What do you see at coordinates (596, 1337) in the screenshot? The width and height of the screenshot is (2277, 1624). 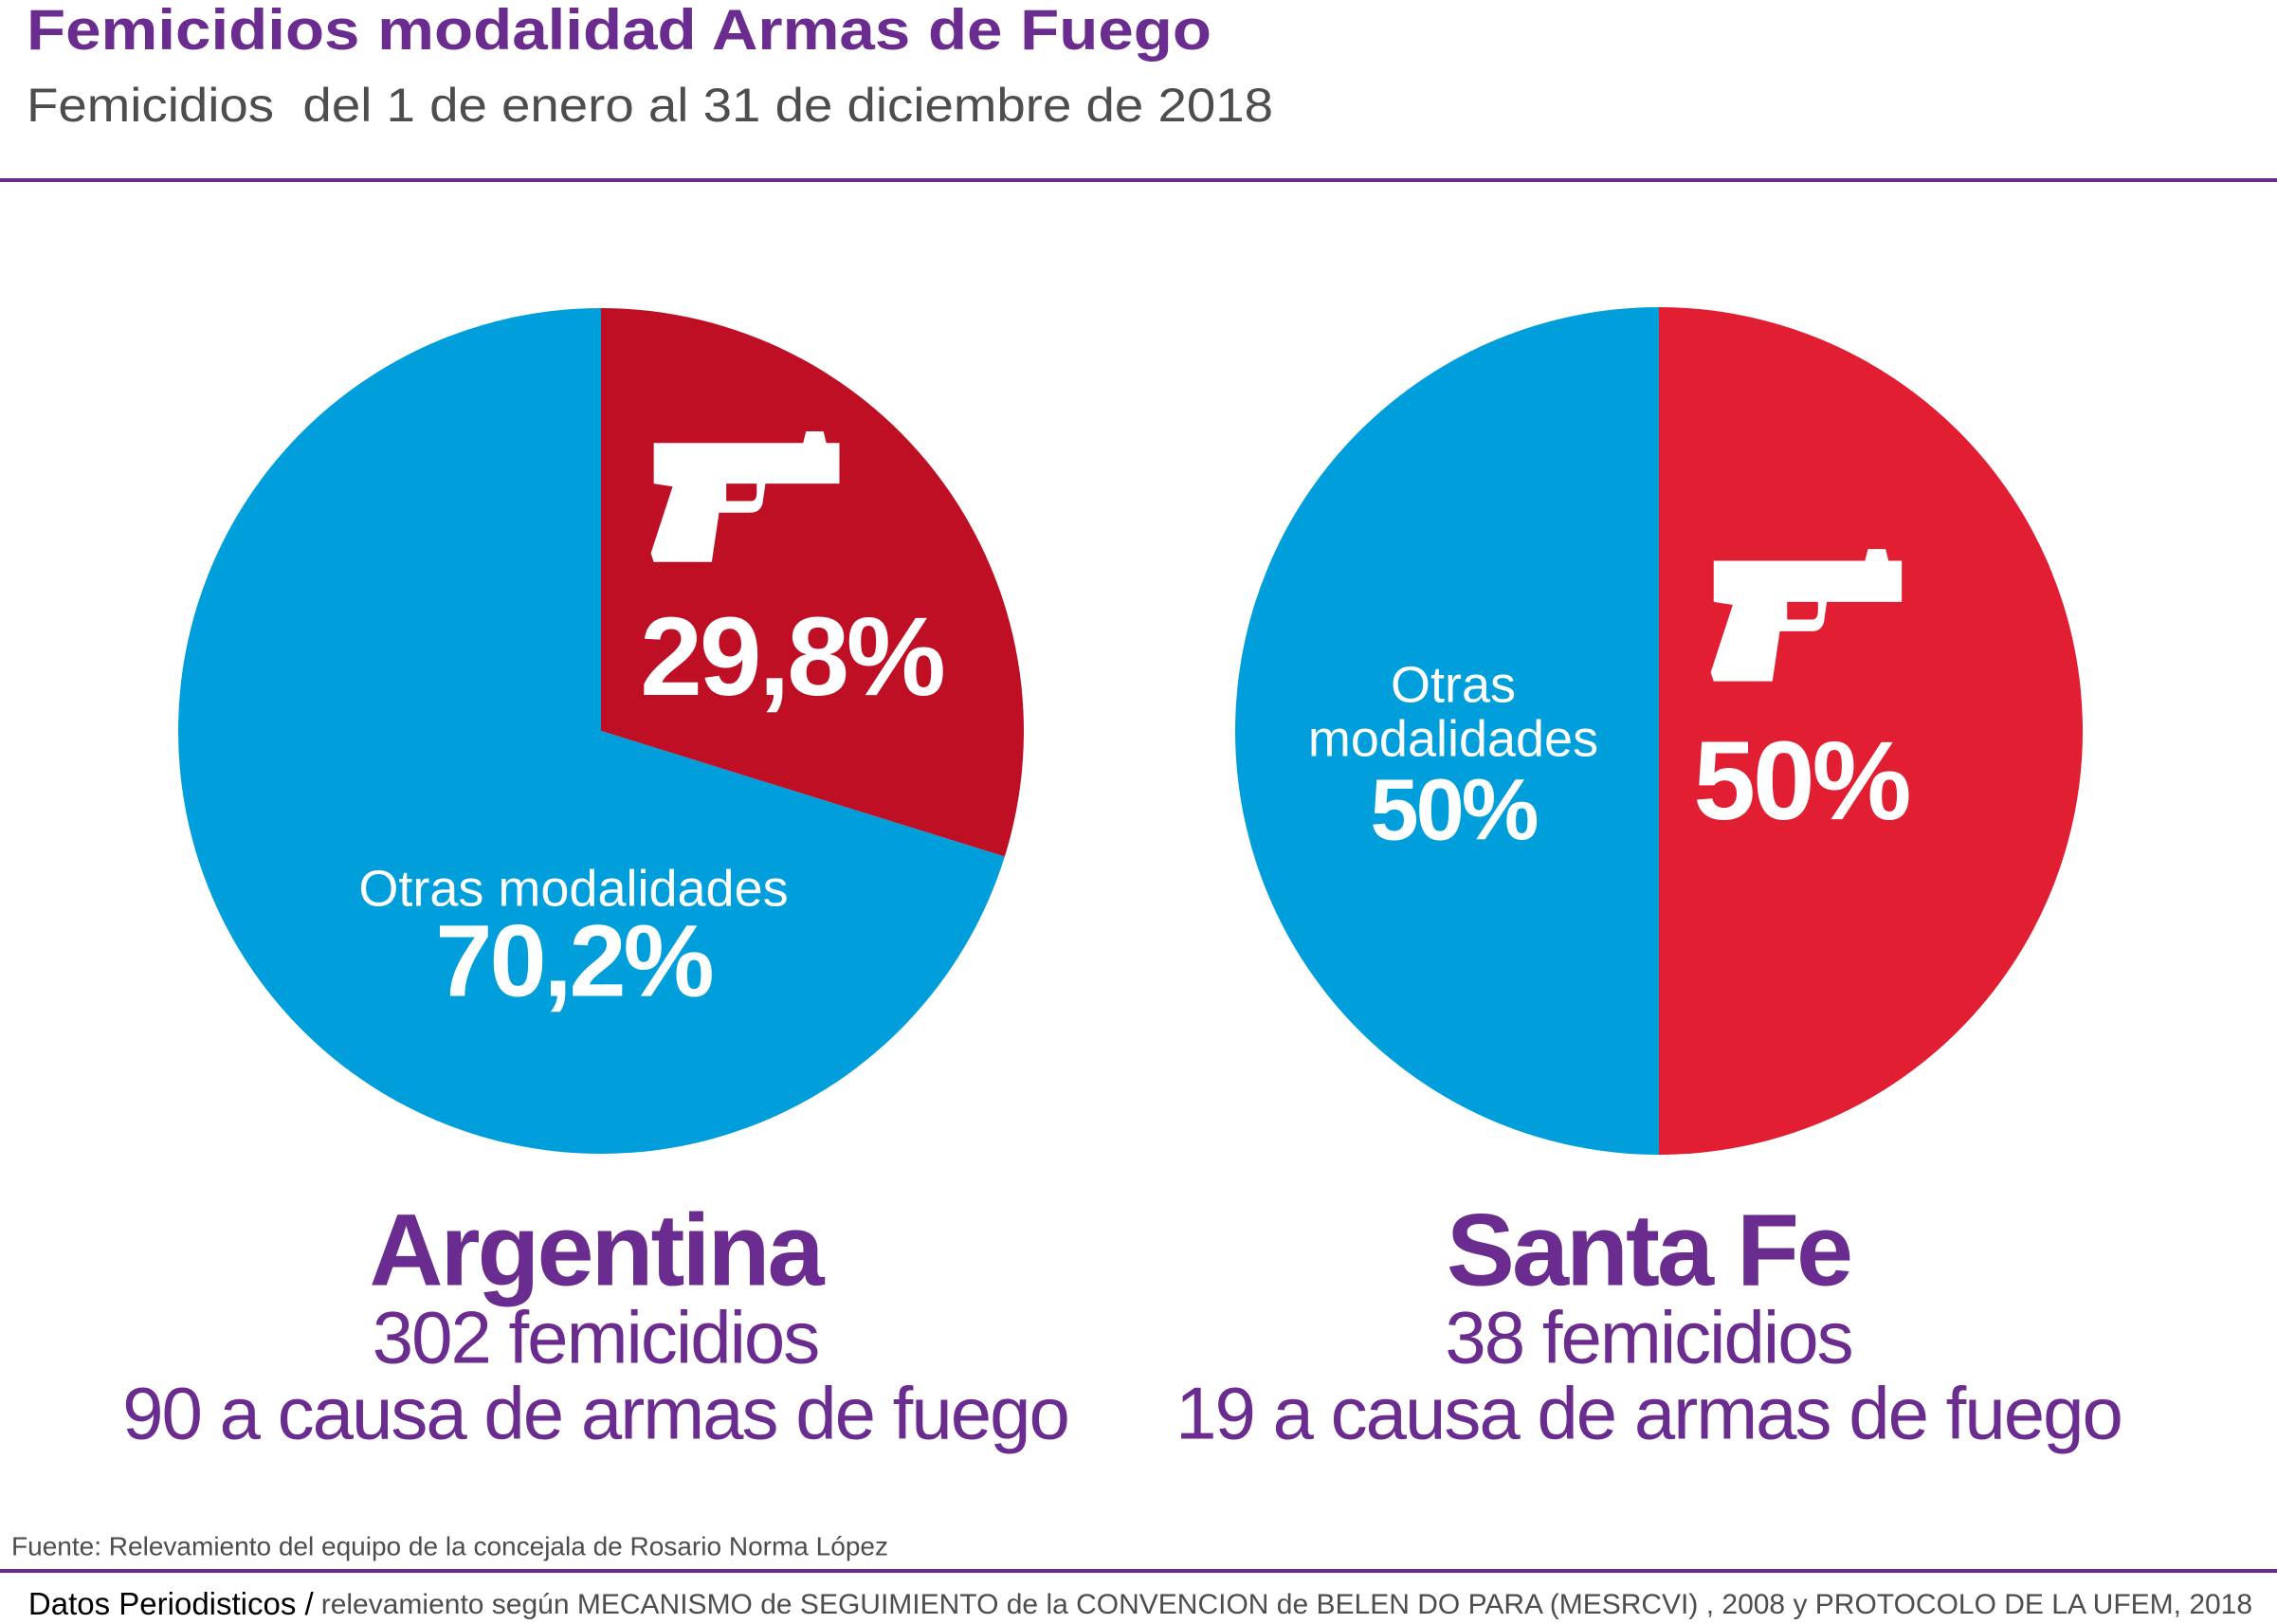 I see `chart-subtitle: 302 femicidios` at bounding box center [596, 1337].